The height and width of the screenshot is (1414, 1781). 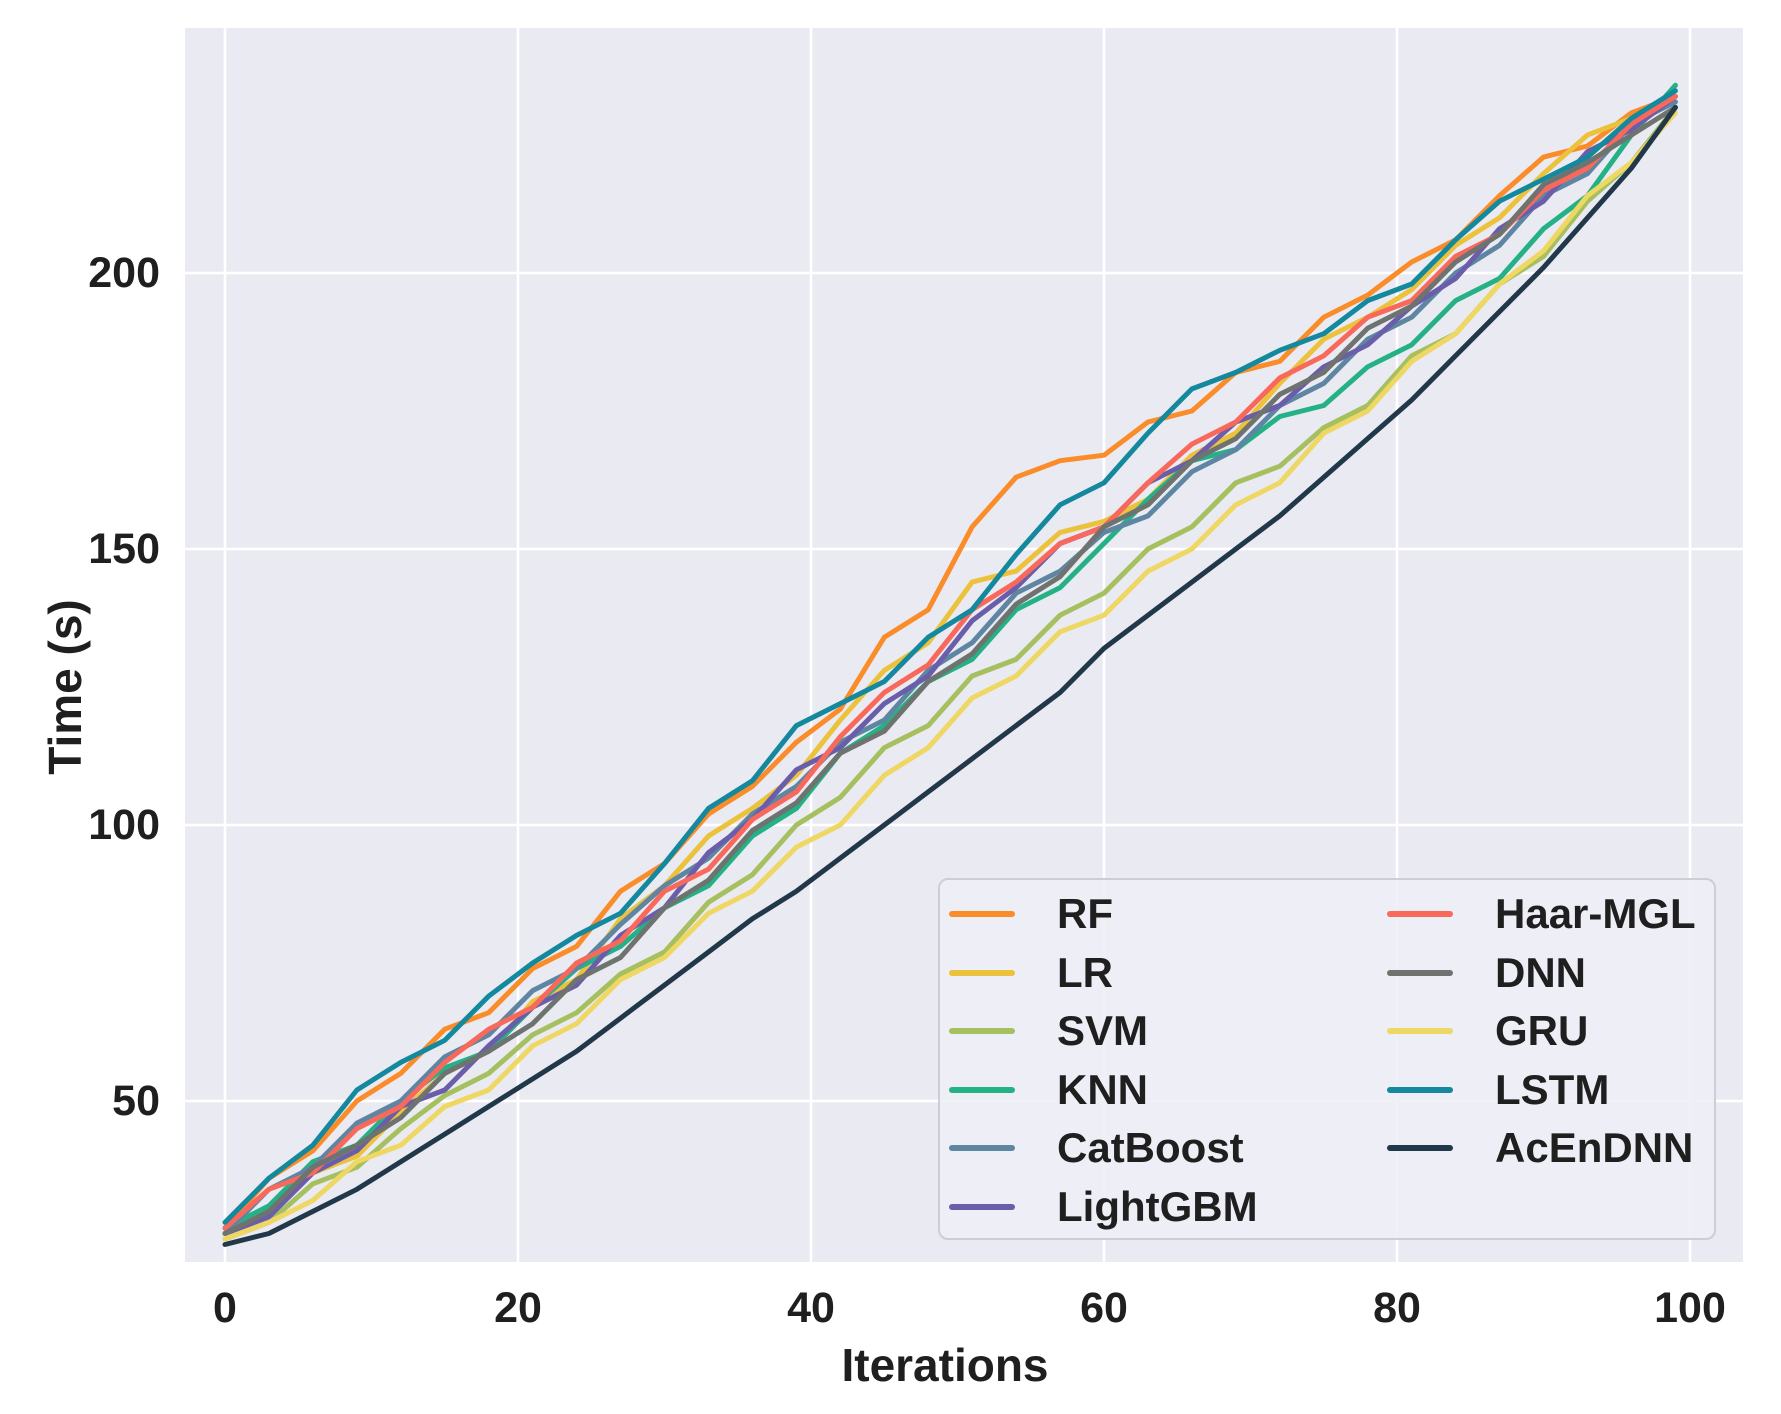 I want to click on legend-item-LSTM: LSTM, so click(x=1498, y=1090).